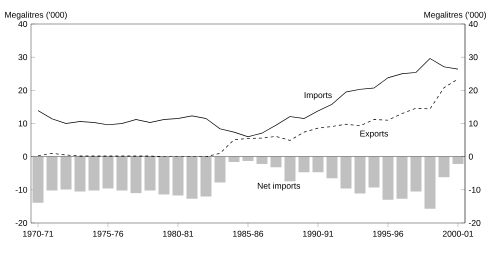 The image size is (492, 265). Describe the element at coordinates (388, 233) in the screenshot. I see `x-tick-label: 1995-96` at that location.